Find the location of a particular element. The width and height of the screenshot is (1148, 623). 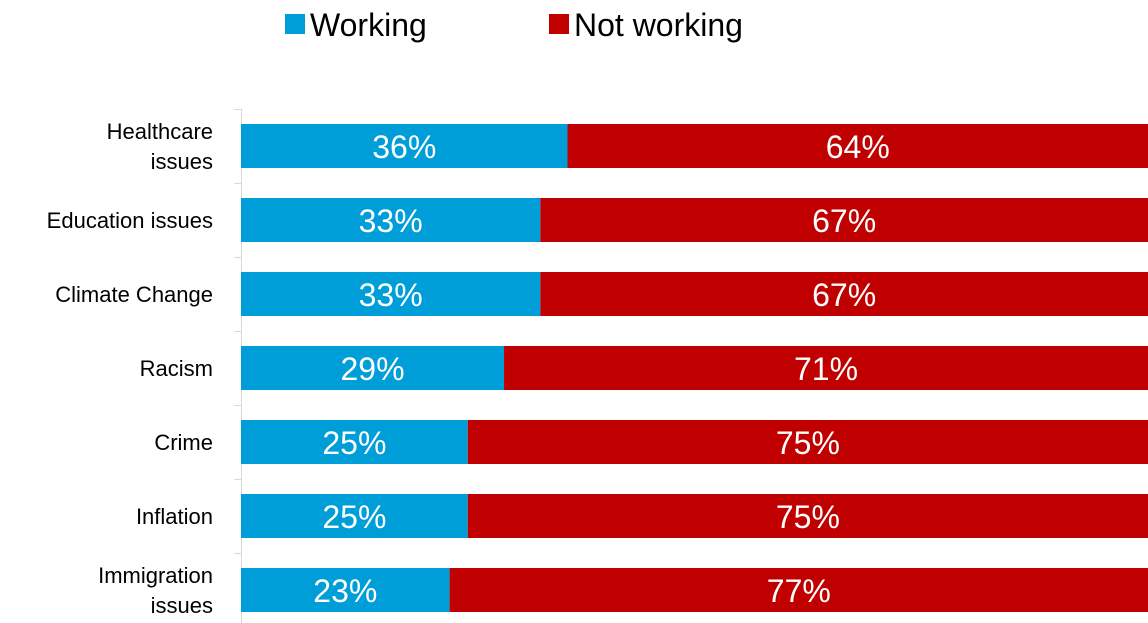

category-label-racism: Racism is located at coordinates (176, 368).